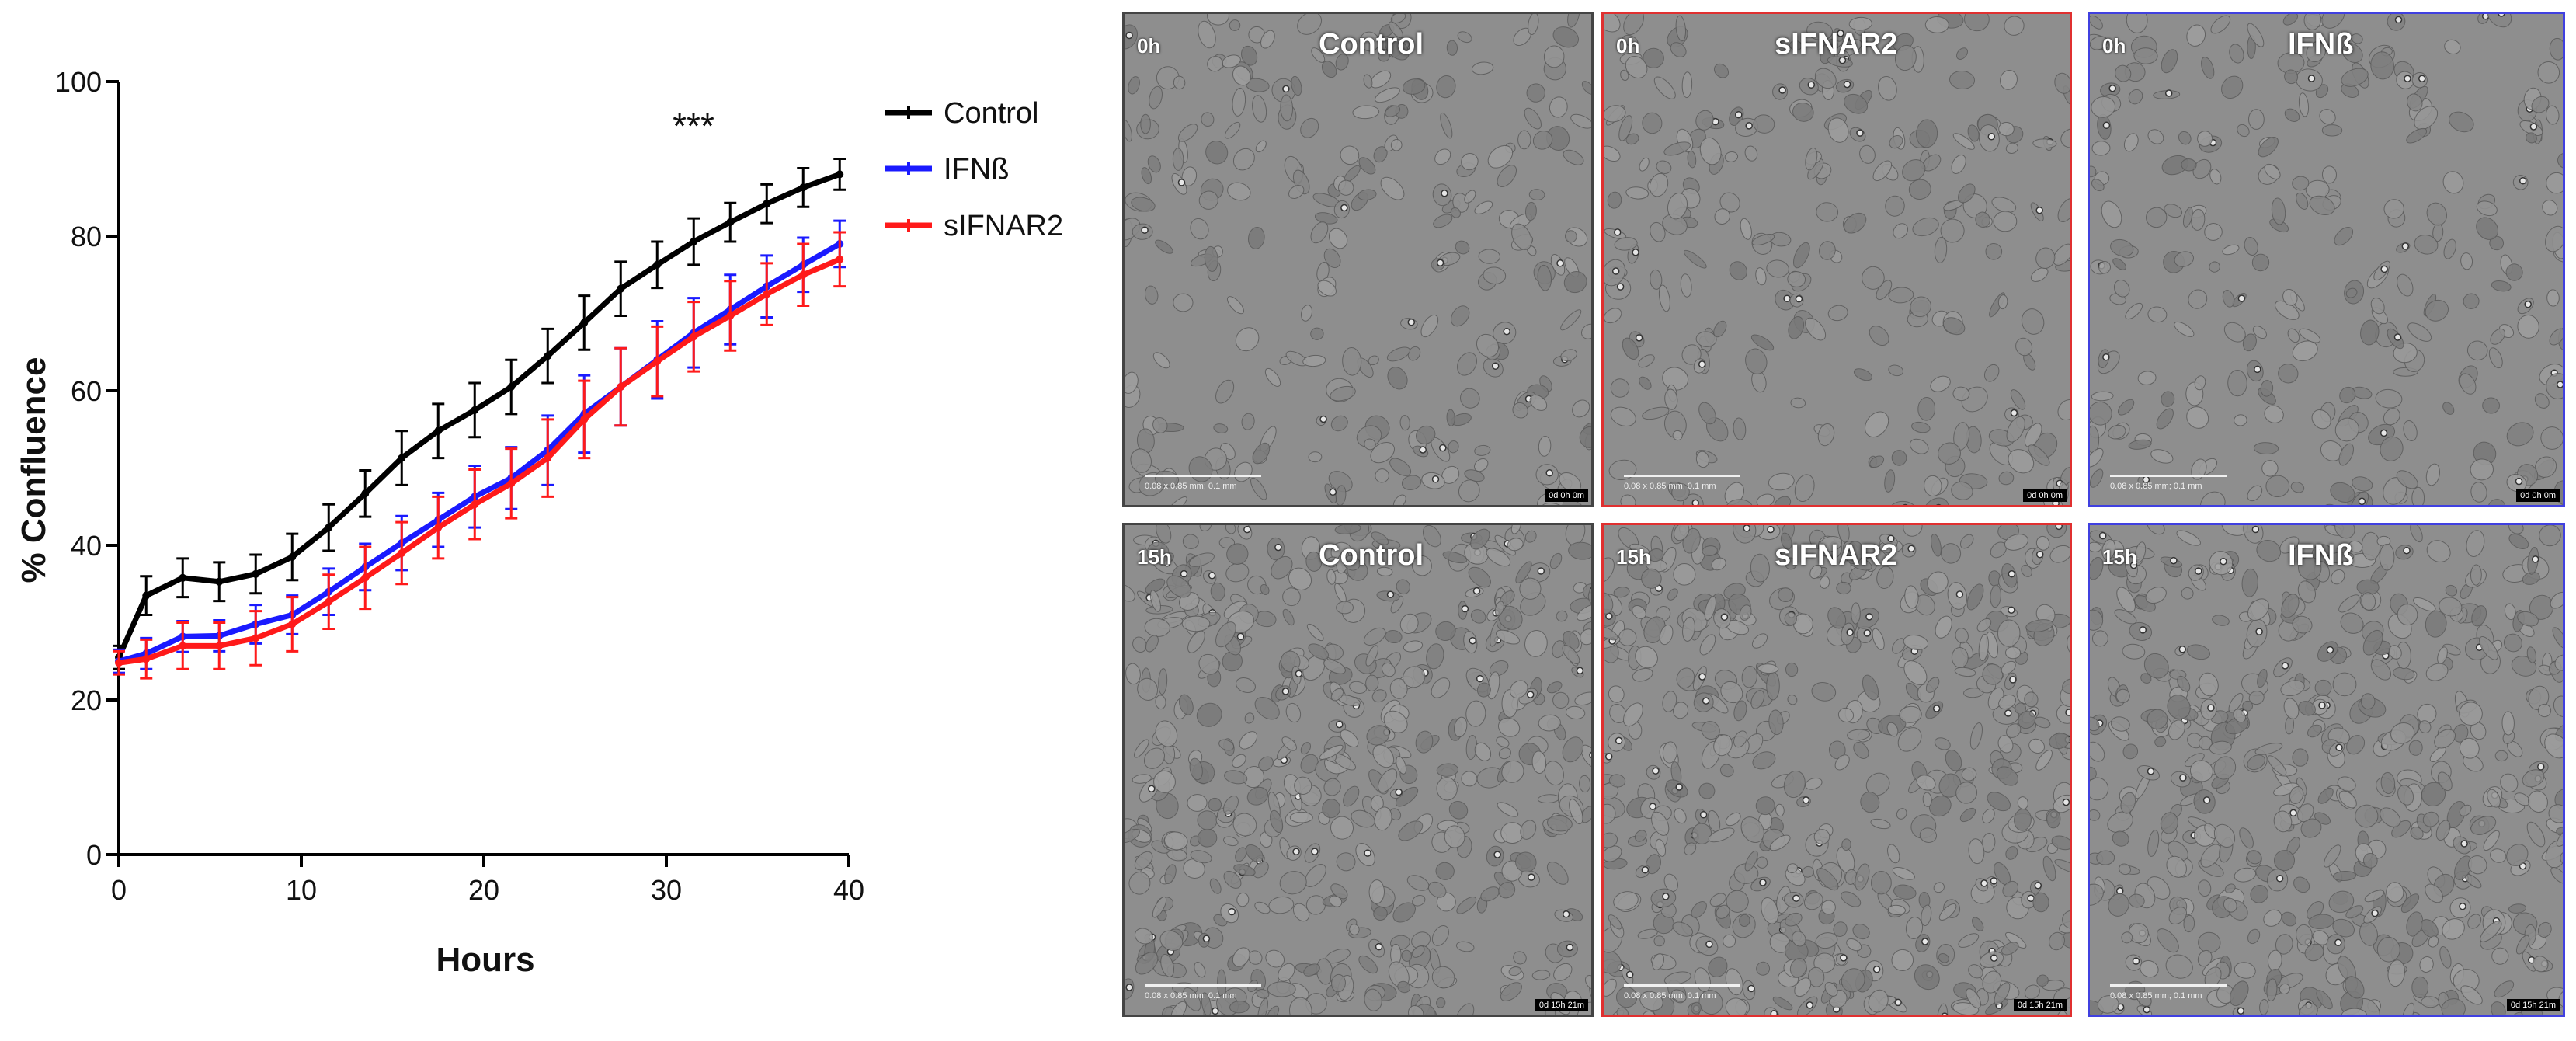  I want to click on legend-label: sIFNAR2, so click(1003, 226).